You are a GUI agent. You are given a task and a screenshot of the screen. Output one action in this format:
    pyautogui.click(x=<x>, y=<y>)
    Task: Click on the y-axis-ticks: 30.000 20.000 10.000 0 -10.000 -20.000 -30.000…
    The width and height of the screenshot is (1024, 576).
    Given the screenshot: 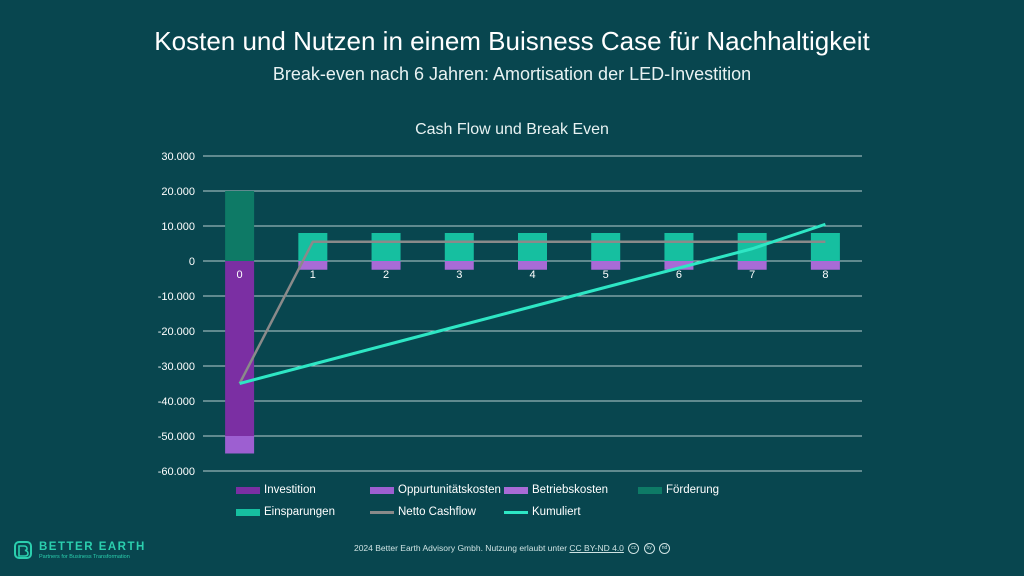 What is the action you would take?
    pyautogui.click(x=176, y=314)
    